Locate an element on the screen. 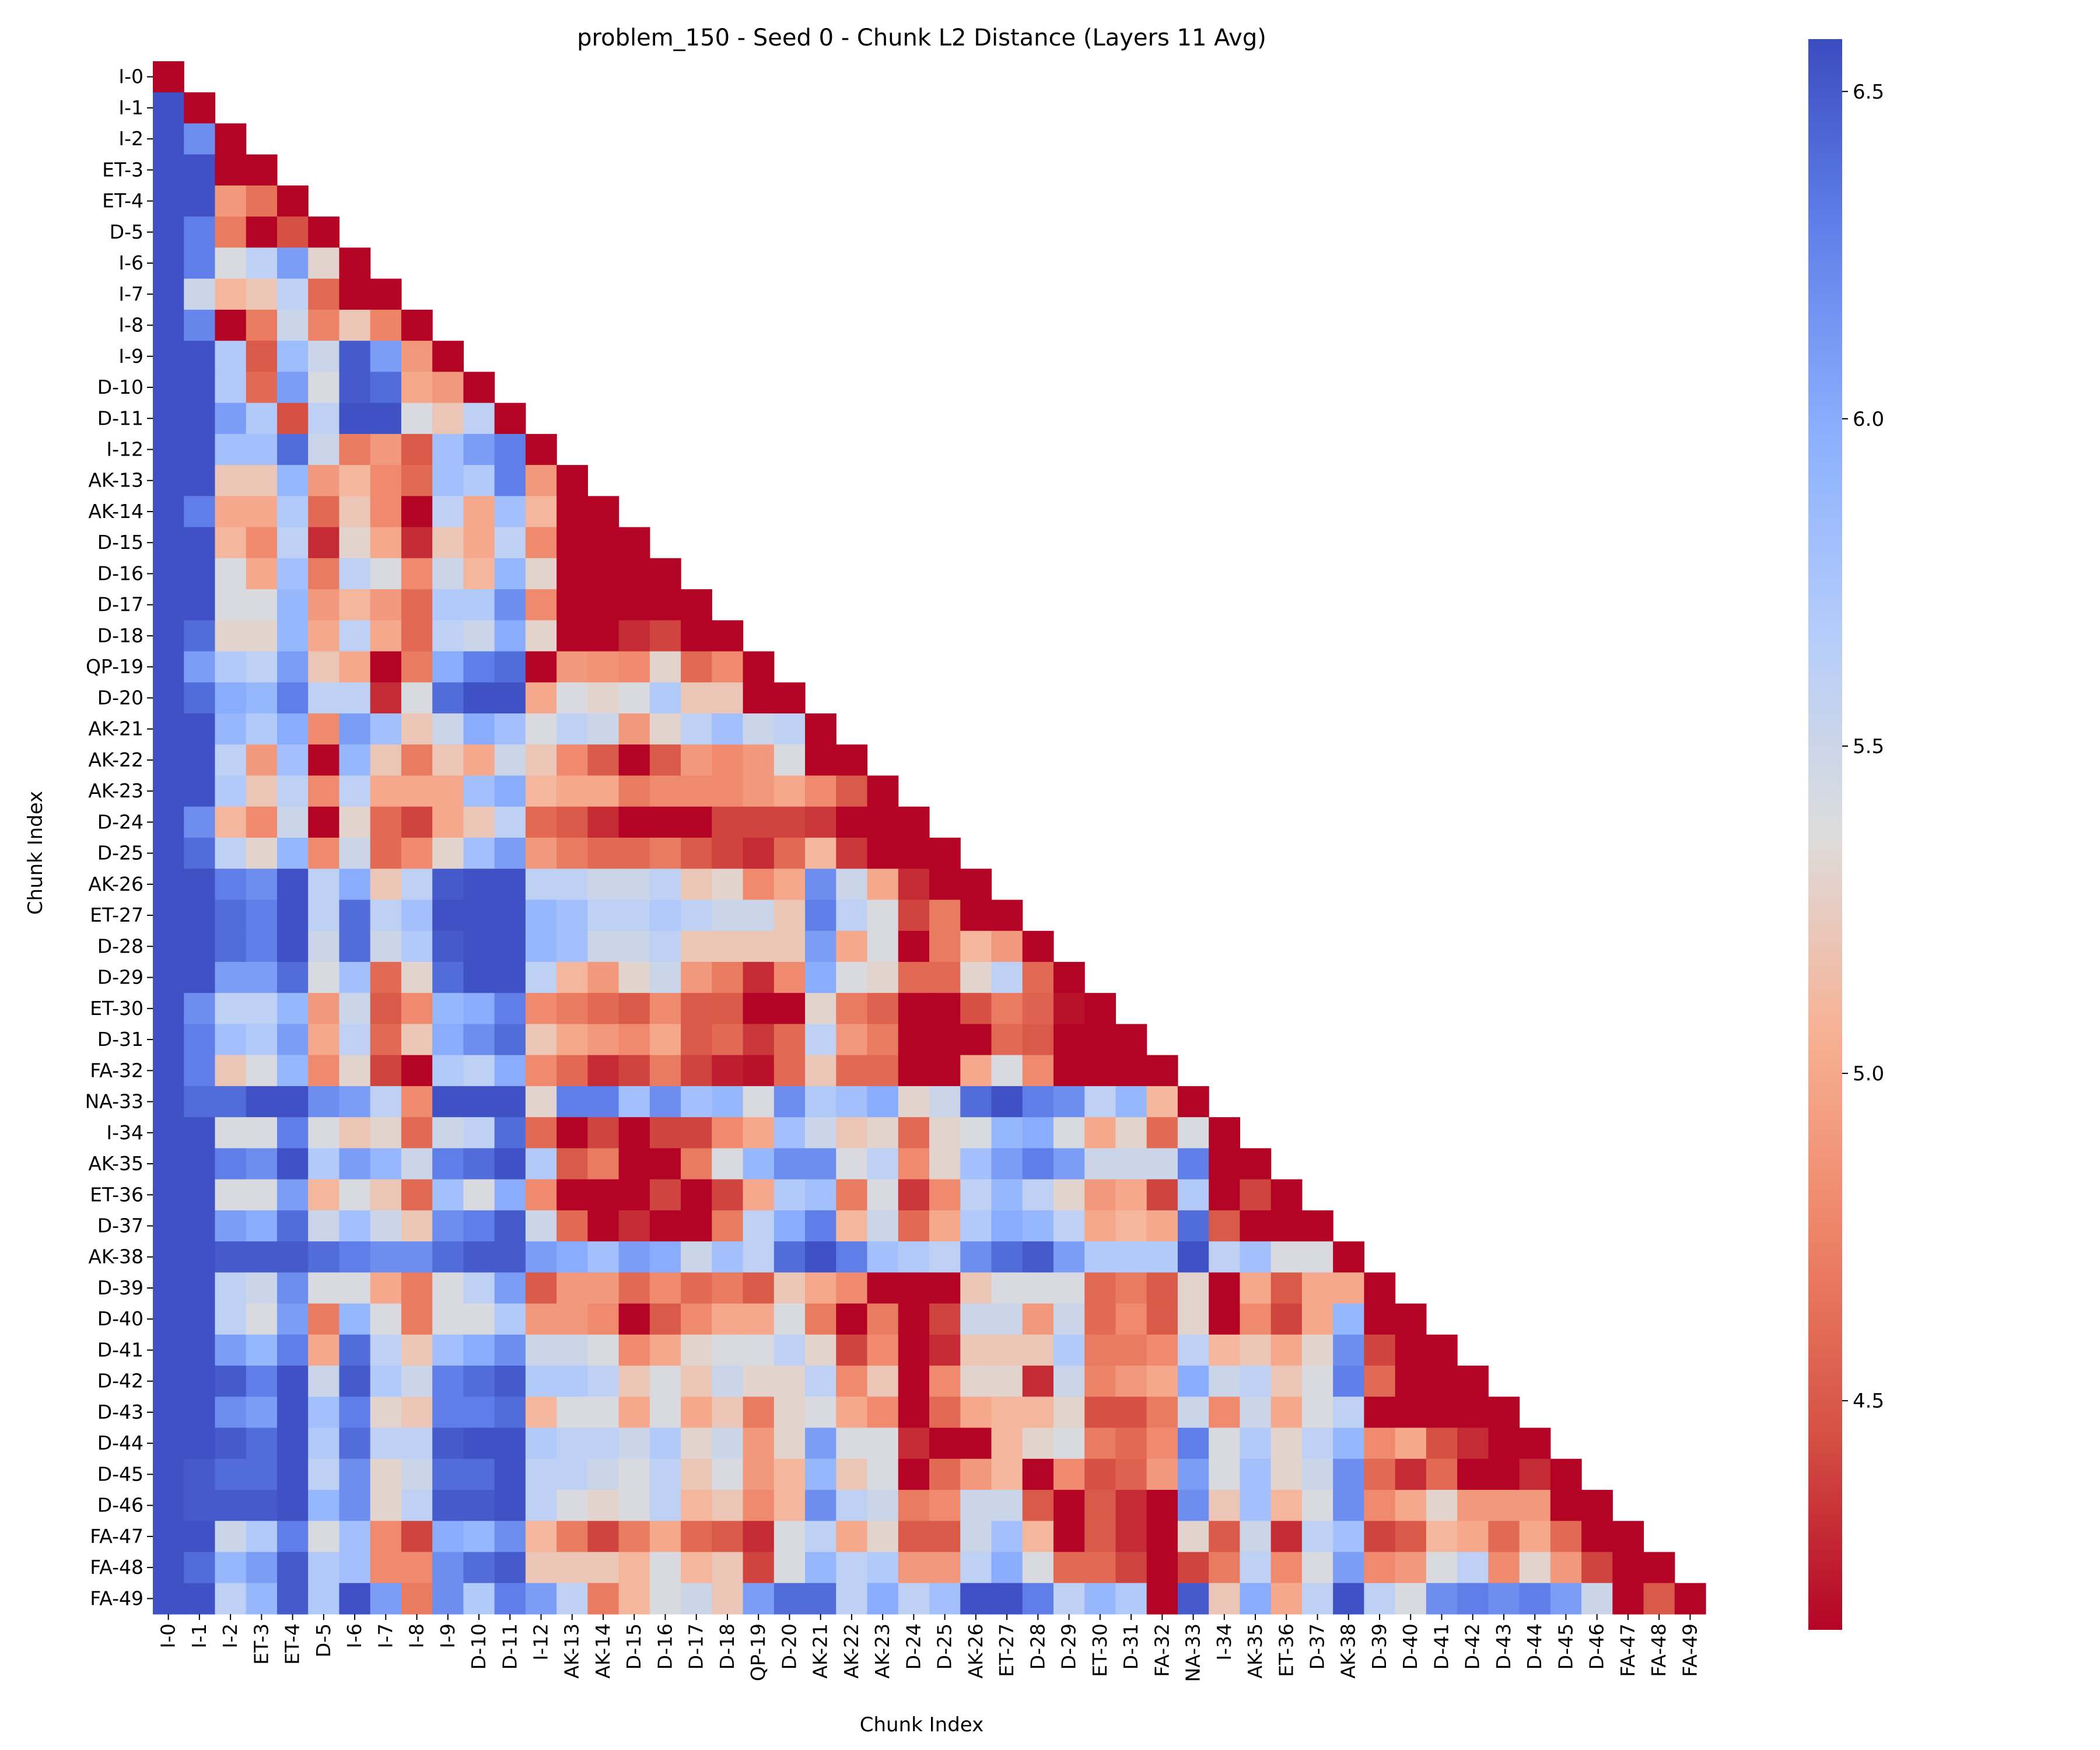  x-tick-label: FA-32 is located at coordinates (1161, 1650).